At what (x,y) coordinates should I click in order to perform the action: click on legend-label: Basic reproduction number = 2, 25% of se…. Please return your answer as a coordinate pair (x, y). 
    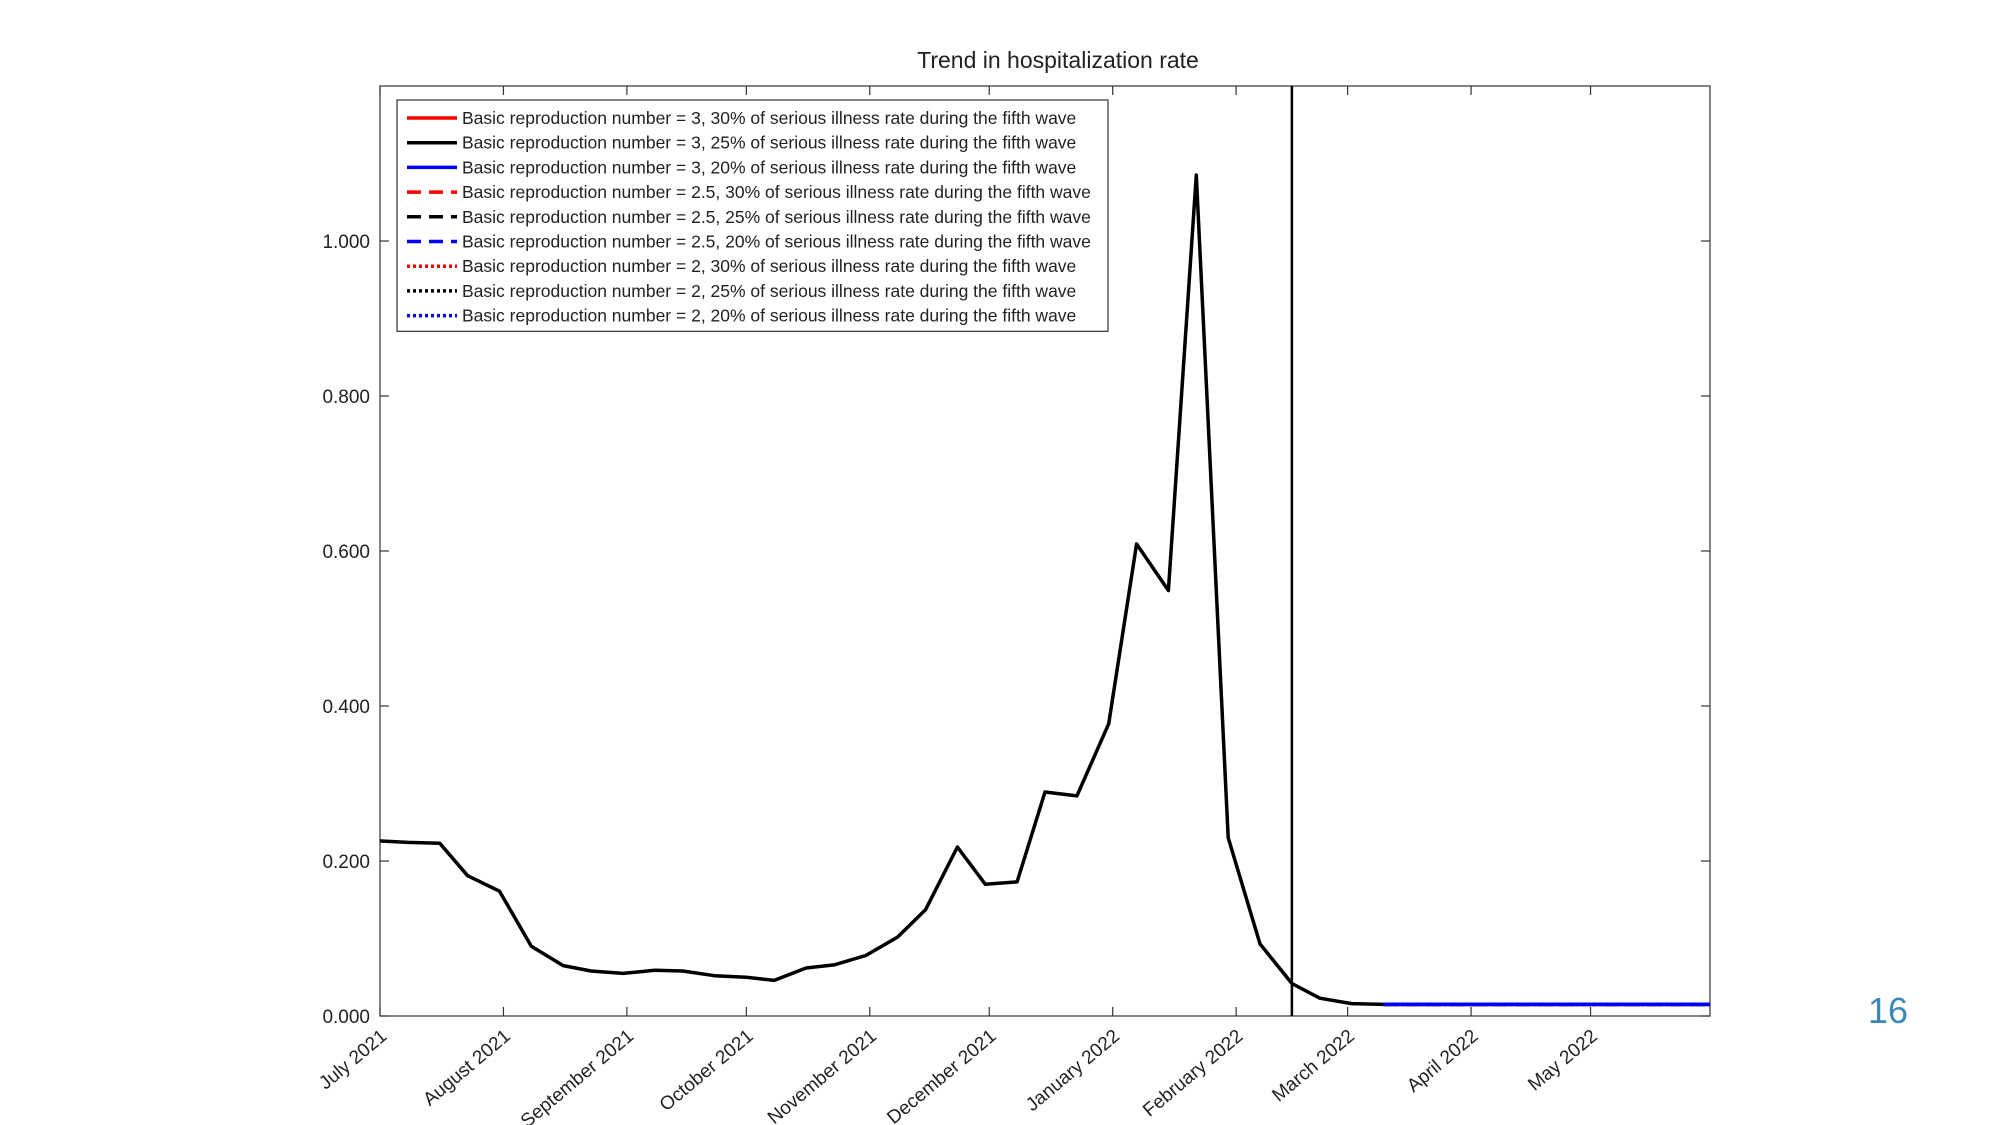
    Looking at the image, I should click on (769, 291).